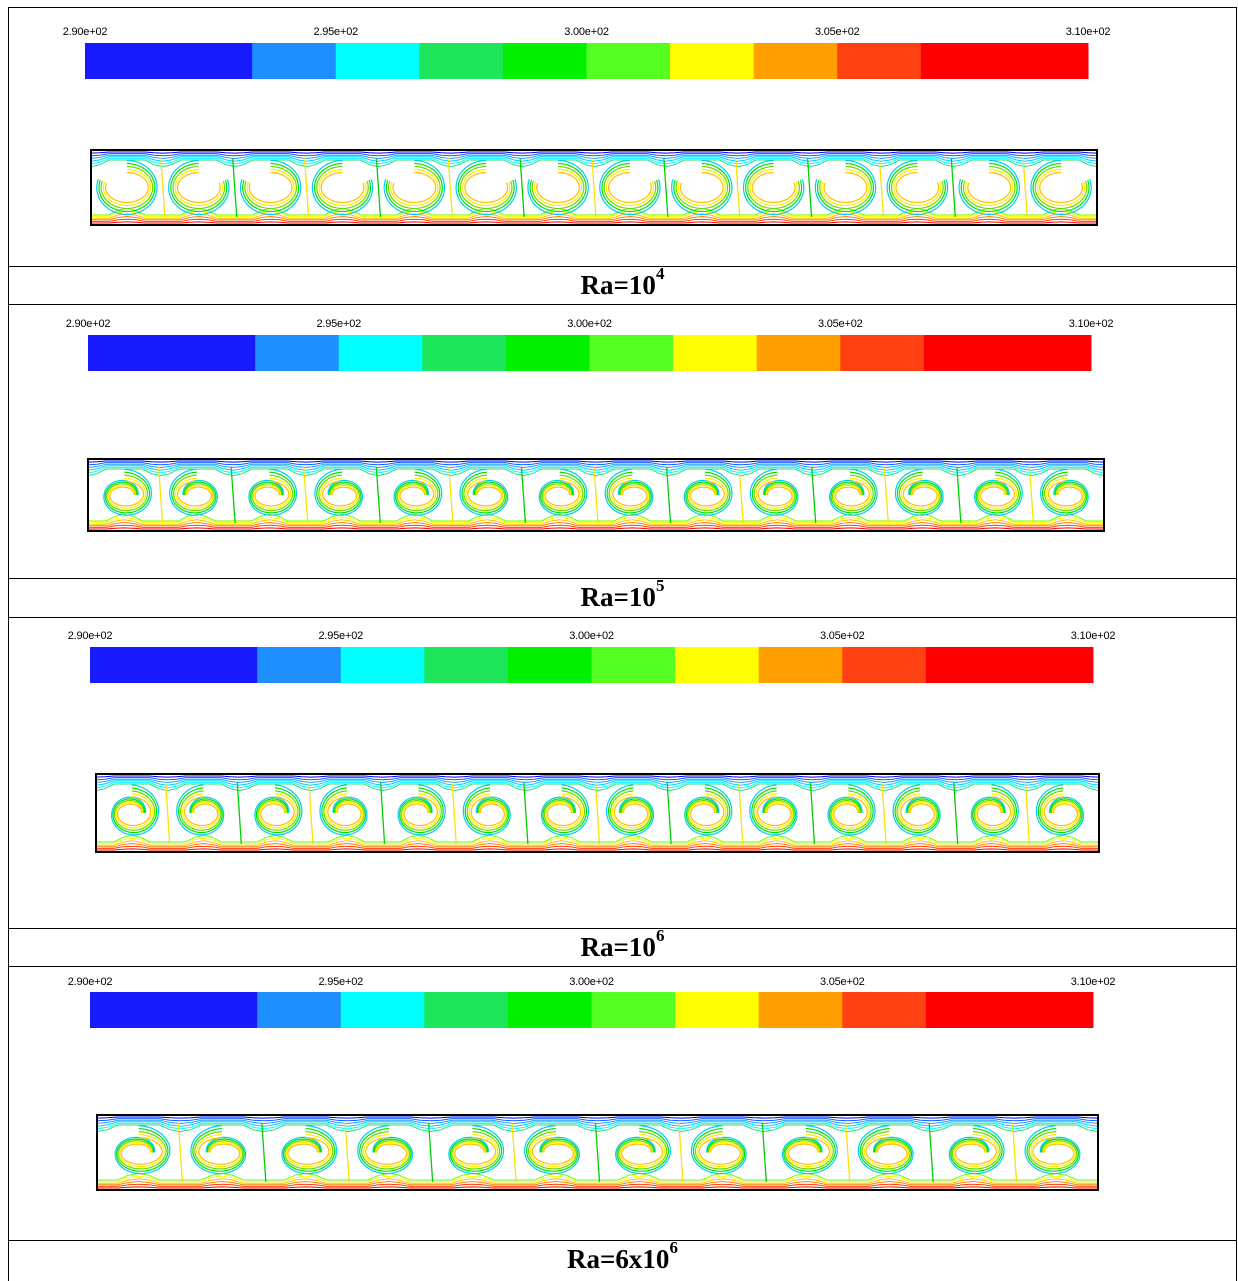 The height and width of the screenshot is (1281, 1238). I want to click on contour-plot-2: 2.90e+02 2.95e+02 3.00e+02 3.05e+02 3.10e+02, so click(590, 425).